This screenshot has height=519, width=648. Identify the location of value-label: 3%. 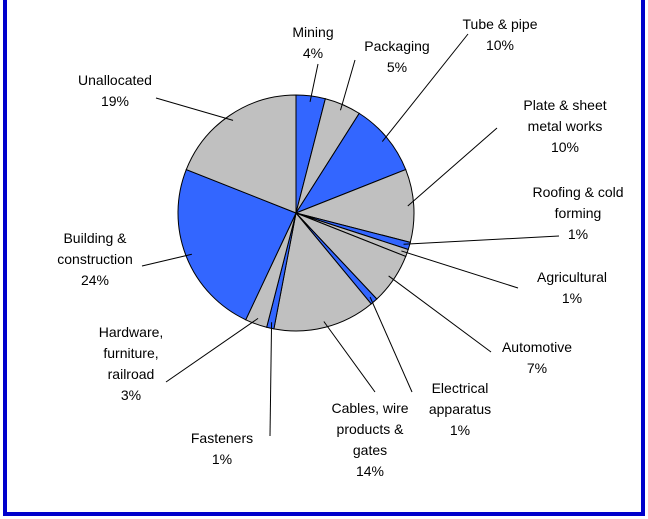
(131, 395).